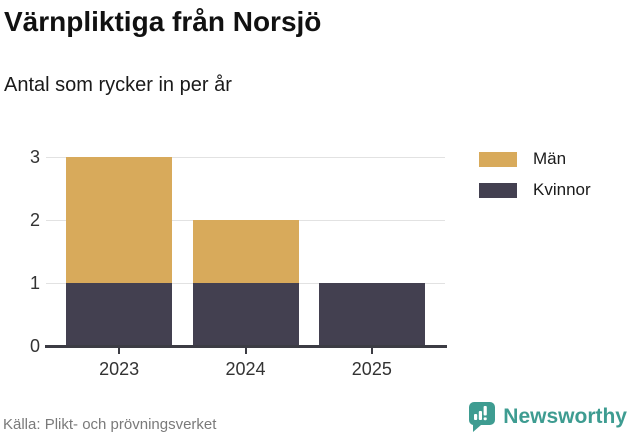 Image resolution: width=631 pixels, height=439 pixels. Describe the element at coordinates (118, 85) in the screenshot. I see `chart-subtitle: Antal som rycker in per år` at that location.